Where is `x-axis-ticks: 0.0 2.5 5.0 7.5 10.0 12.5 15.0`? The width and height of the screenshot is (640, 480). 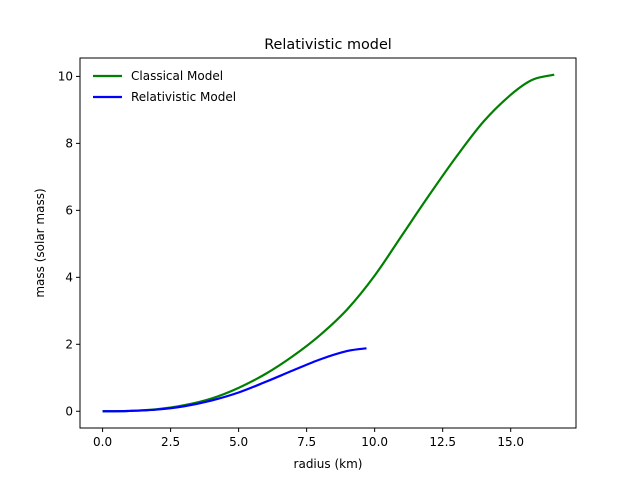
x-axis-ticks: 0.0 2.5 5.0 7.5 10.0 12.5 15.0 is located at coordinates (308, 438).